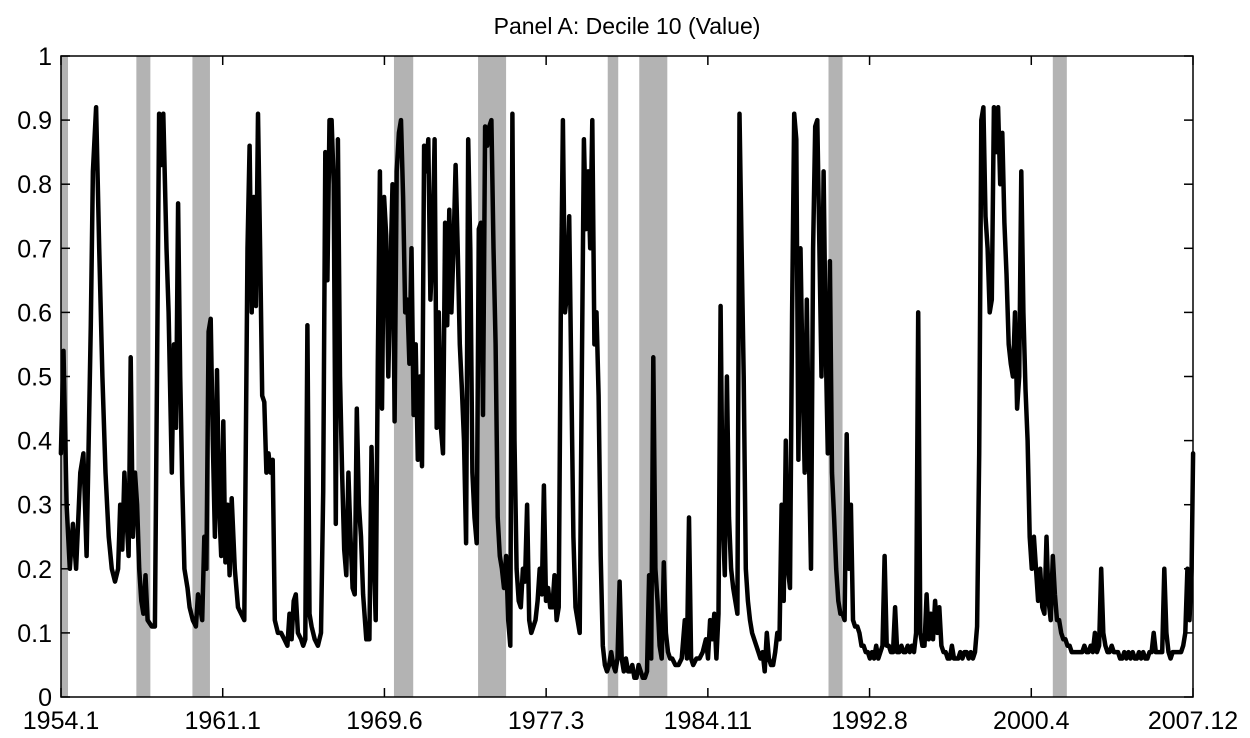 The width and height of the screenshot is (1250, 738). I want to click on x-tick-label: 1961.1, so click(222, 721).